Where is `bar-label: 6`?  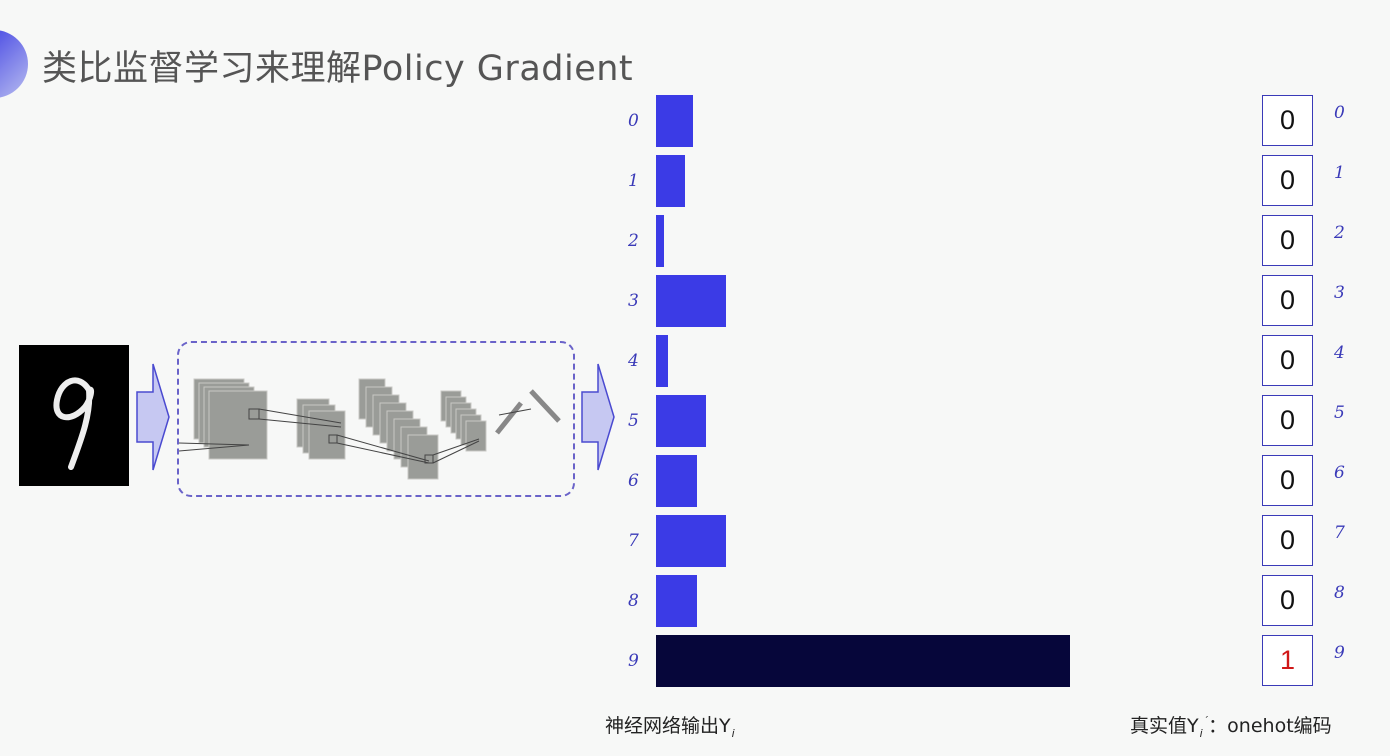 bar-label: 6 is located at coordinates (633, 481).